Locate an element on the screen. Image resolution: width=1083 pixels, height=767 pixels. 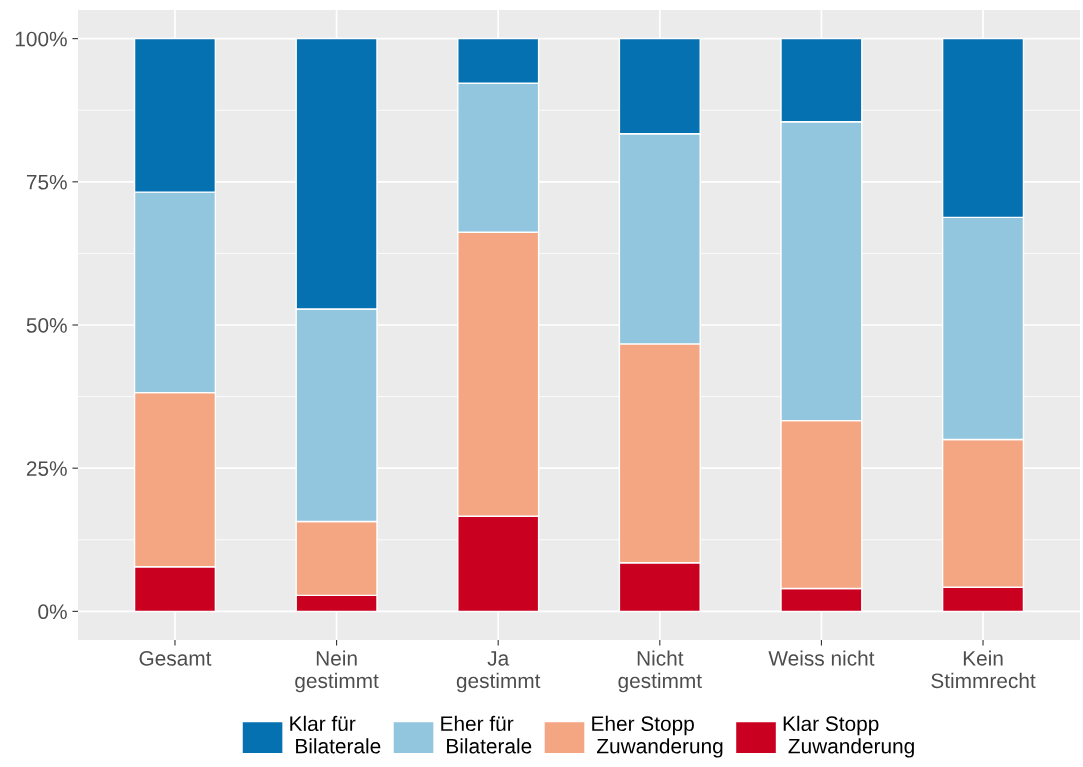
x-tick-label: Ja gestimmt is located at coordinates (498, 672).